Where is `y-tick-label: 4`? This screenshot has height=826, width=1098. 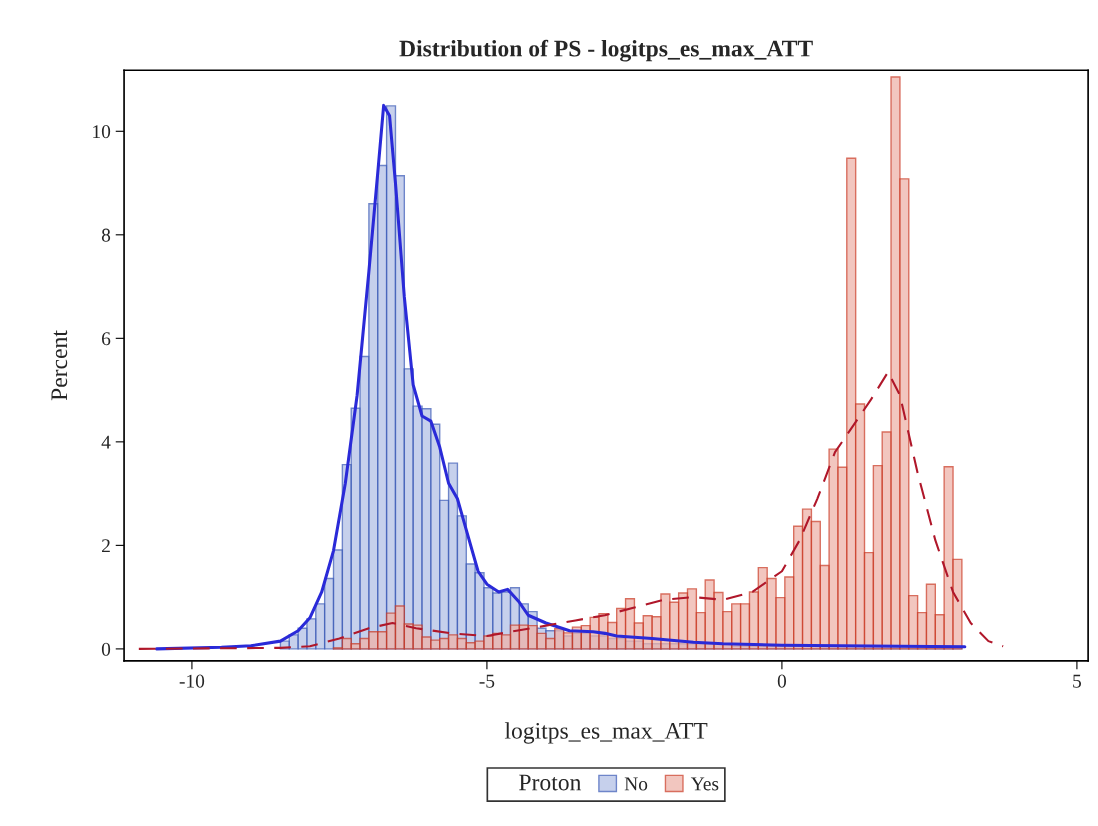 y-tick-label: 4 is located at coordinates (106, 442).